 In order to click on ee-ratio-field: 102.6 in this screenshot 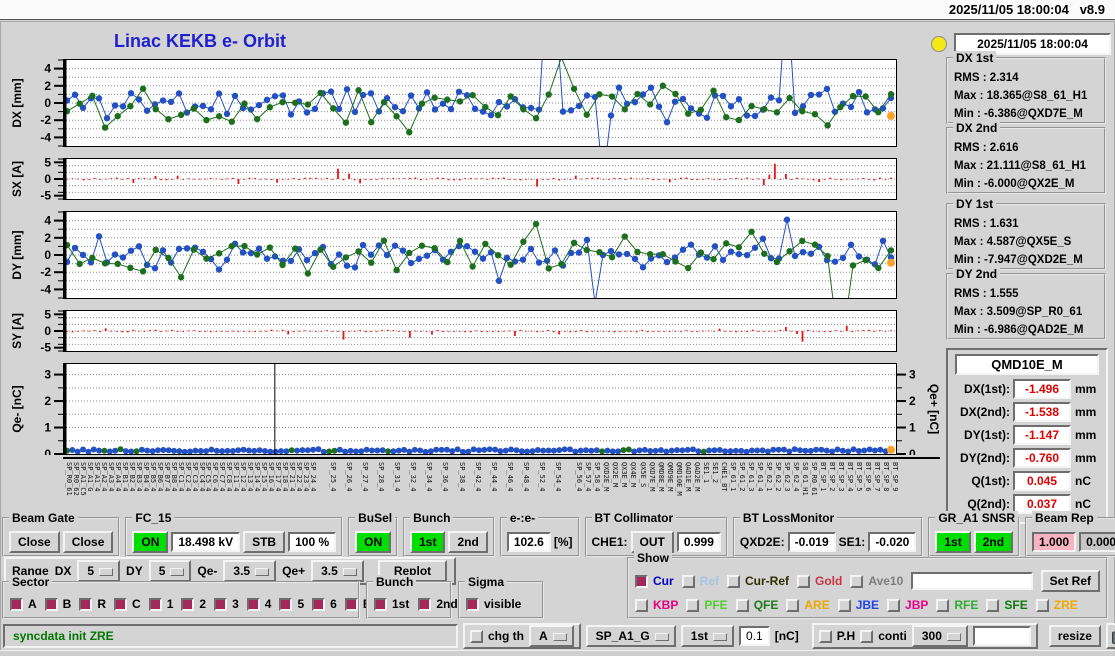, I will do `click(528, 541)`.